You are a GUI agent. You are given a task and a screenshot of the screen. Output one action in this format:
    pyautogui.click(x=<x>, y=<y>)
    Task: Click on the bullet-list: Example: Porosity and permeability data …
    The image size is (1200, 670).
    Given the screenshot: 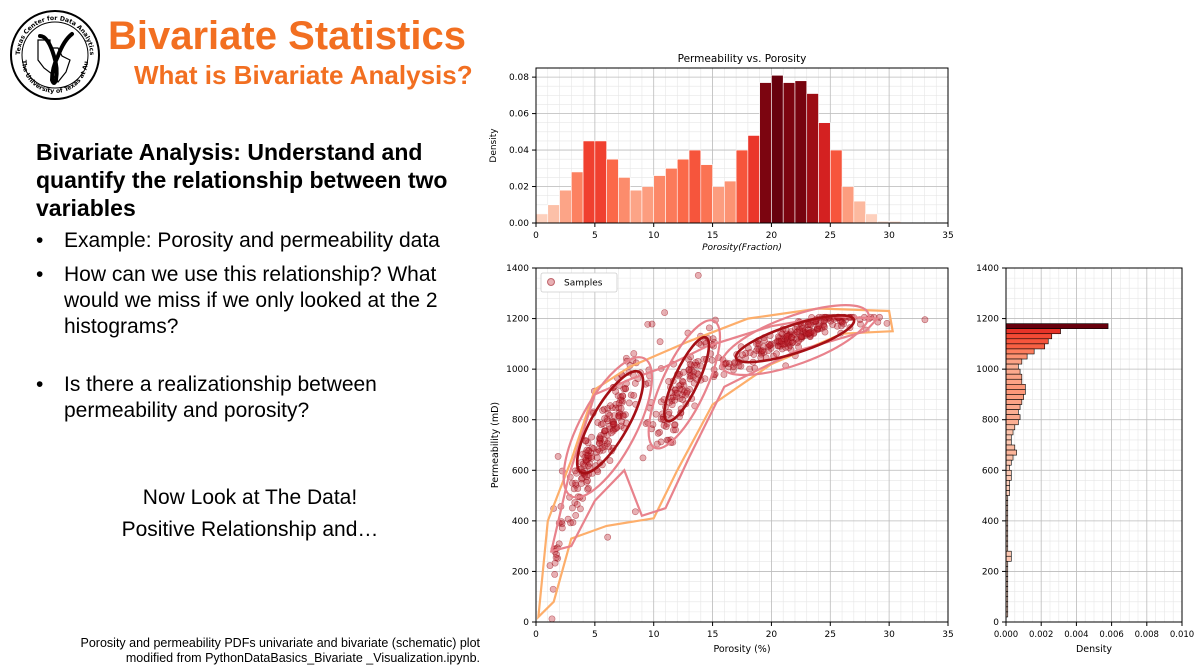 What is the action you would take?
    pyautogui.click(x=251, y=330)
    